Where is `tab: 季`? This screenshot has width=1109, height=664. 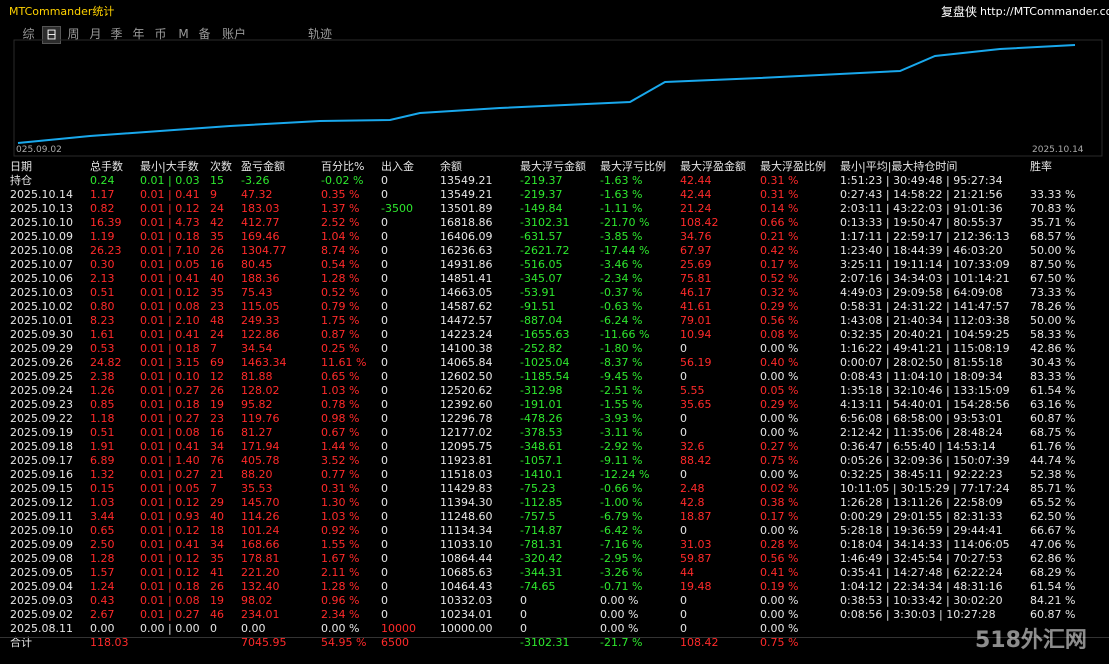
tab: 季 is located at coordinates (116, 34).